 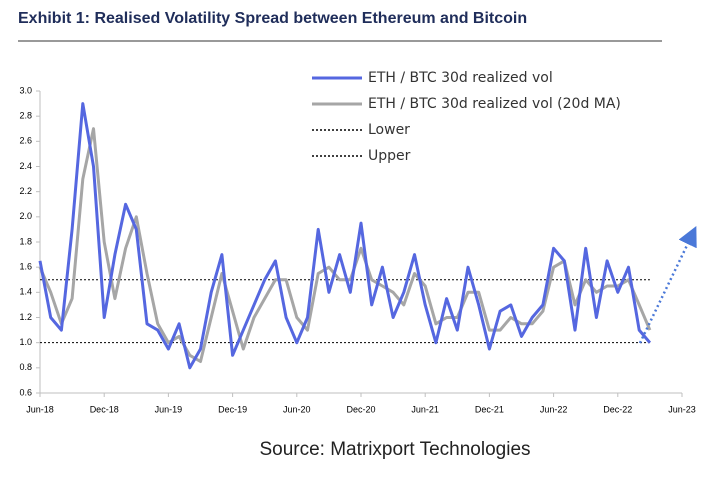 I want to click on y-tick-label: 1.8, so click(x=25, y=241).